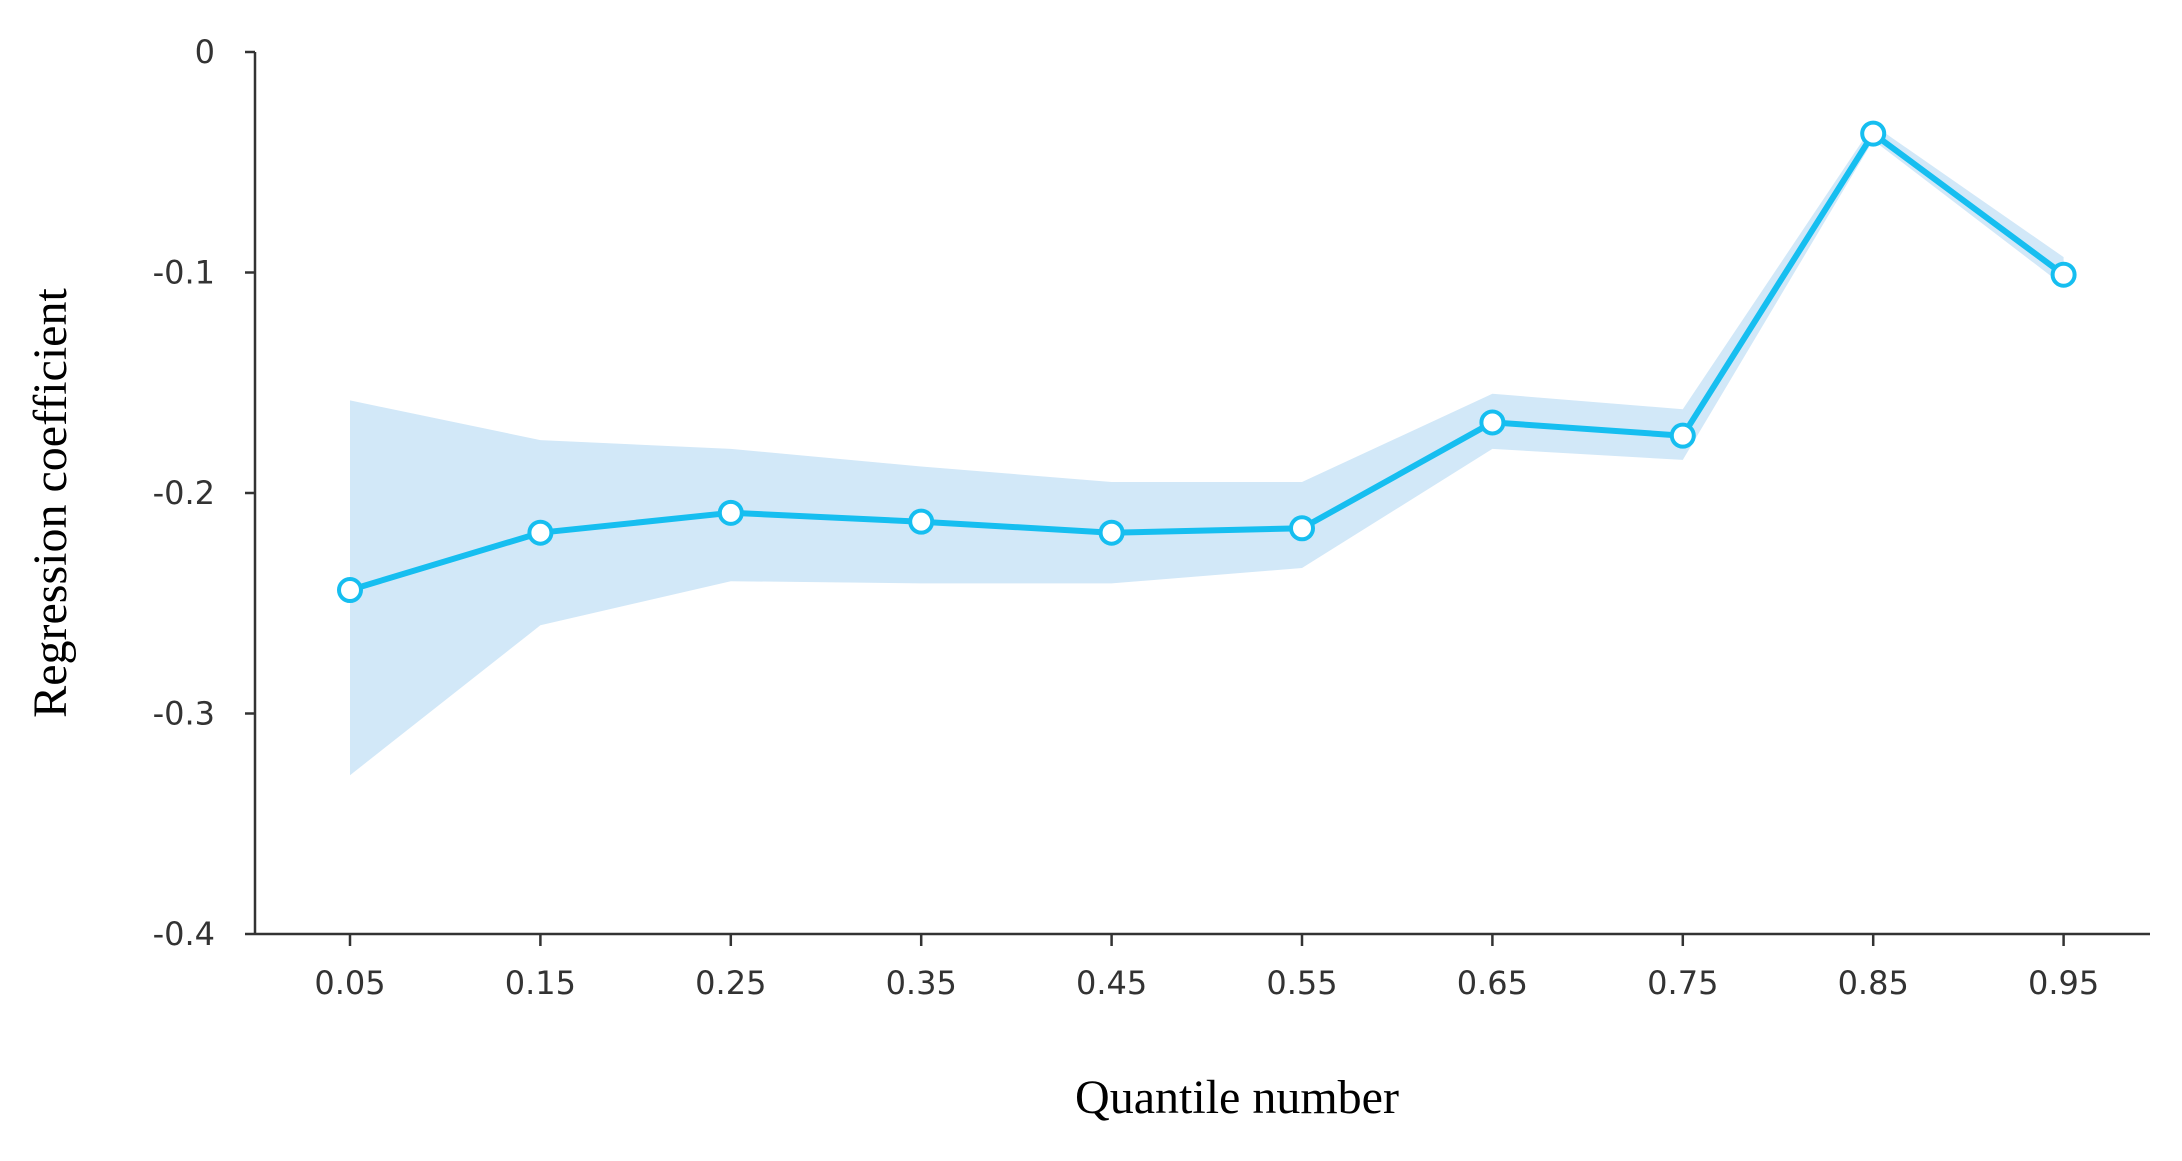  I want to click on y-tick-label: -0.3, so click(184, 714).